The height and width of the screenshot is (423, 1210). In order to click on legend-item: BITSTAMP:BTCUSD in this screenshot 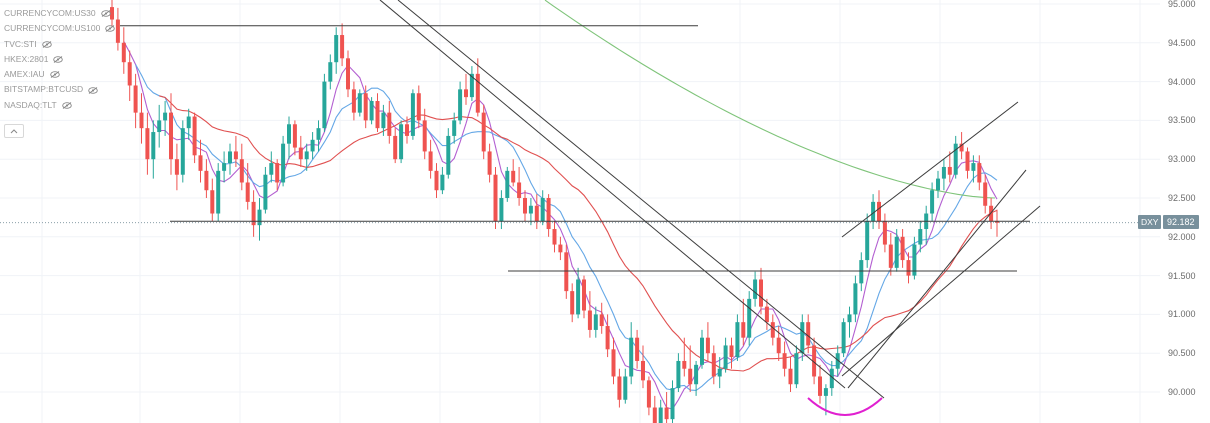, I will do `click(59, 89)`.